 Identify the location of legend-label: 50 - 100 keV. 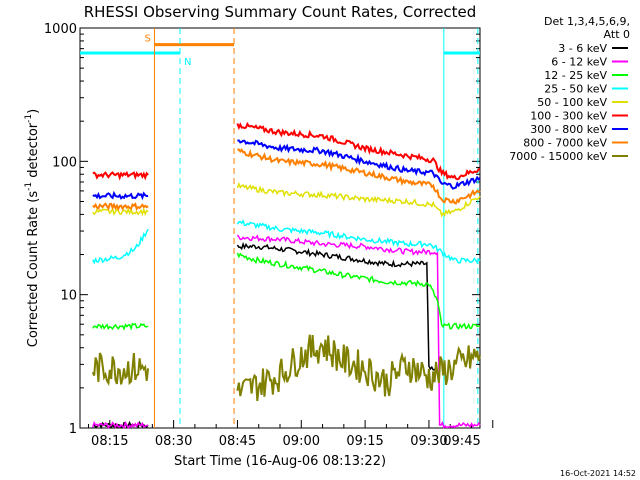
(572, 102).